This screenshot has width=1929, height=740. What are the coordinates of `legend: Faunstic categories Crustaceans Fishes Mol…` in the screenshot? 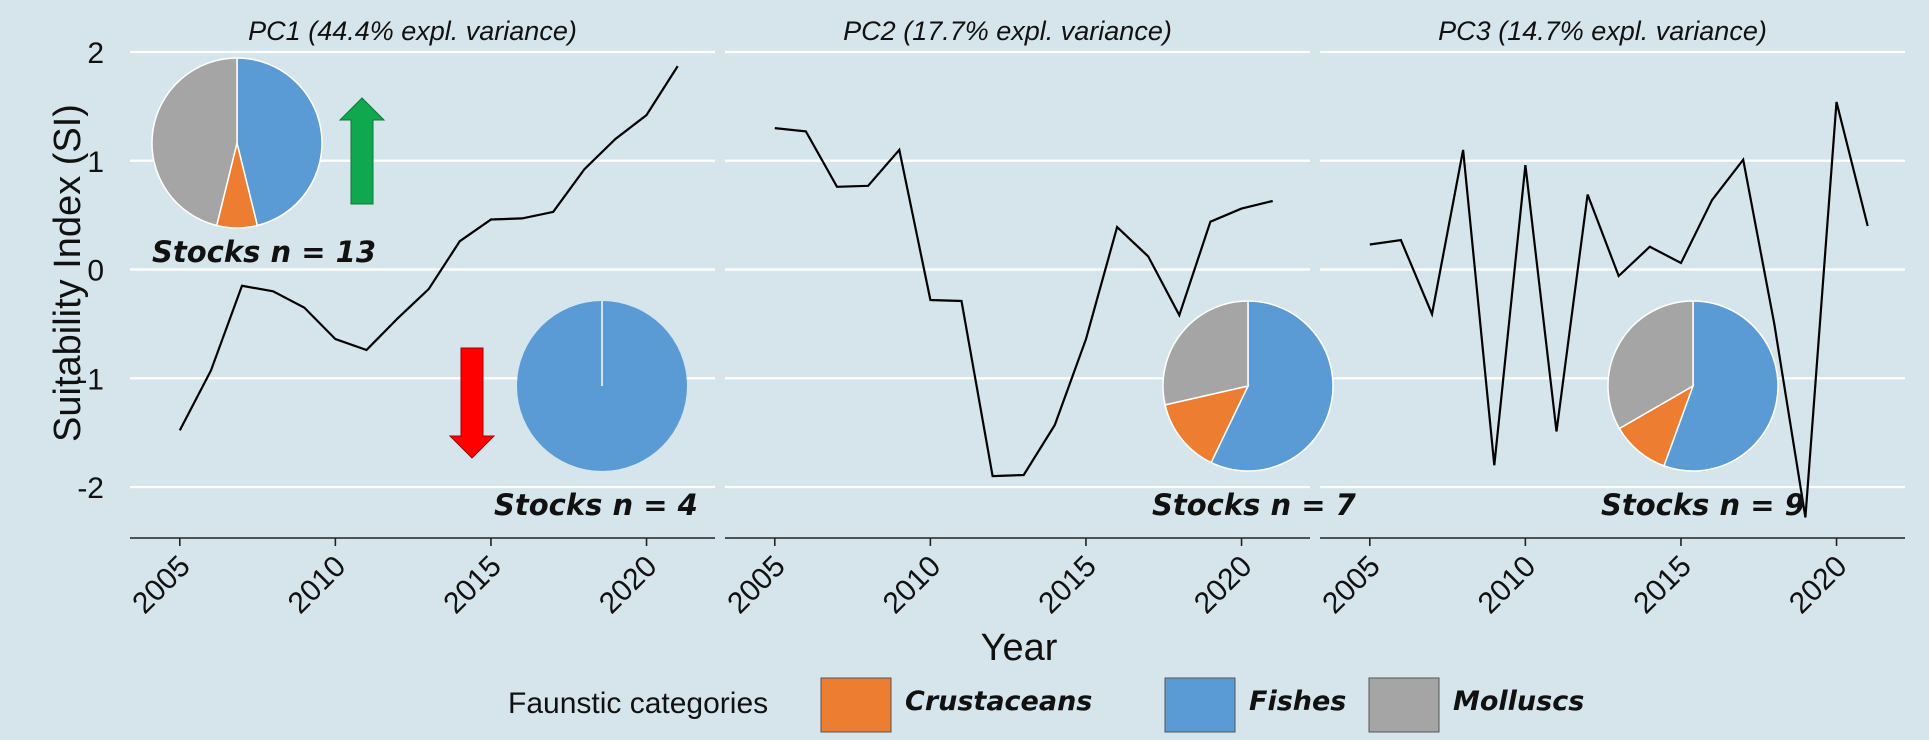 It's located at (1046, 705).